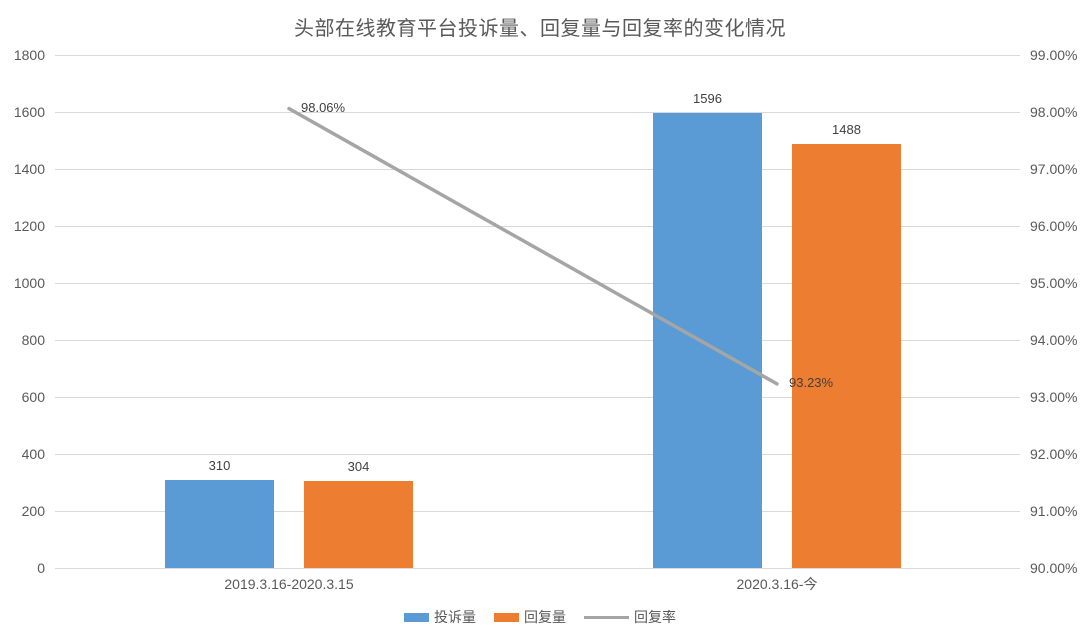 The image size is (1080, 637). Describe the element at coordinates (1054, 169) in the screenshot. I see `y-right-tick-label: 97.00%` at that location.